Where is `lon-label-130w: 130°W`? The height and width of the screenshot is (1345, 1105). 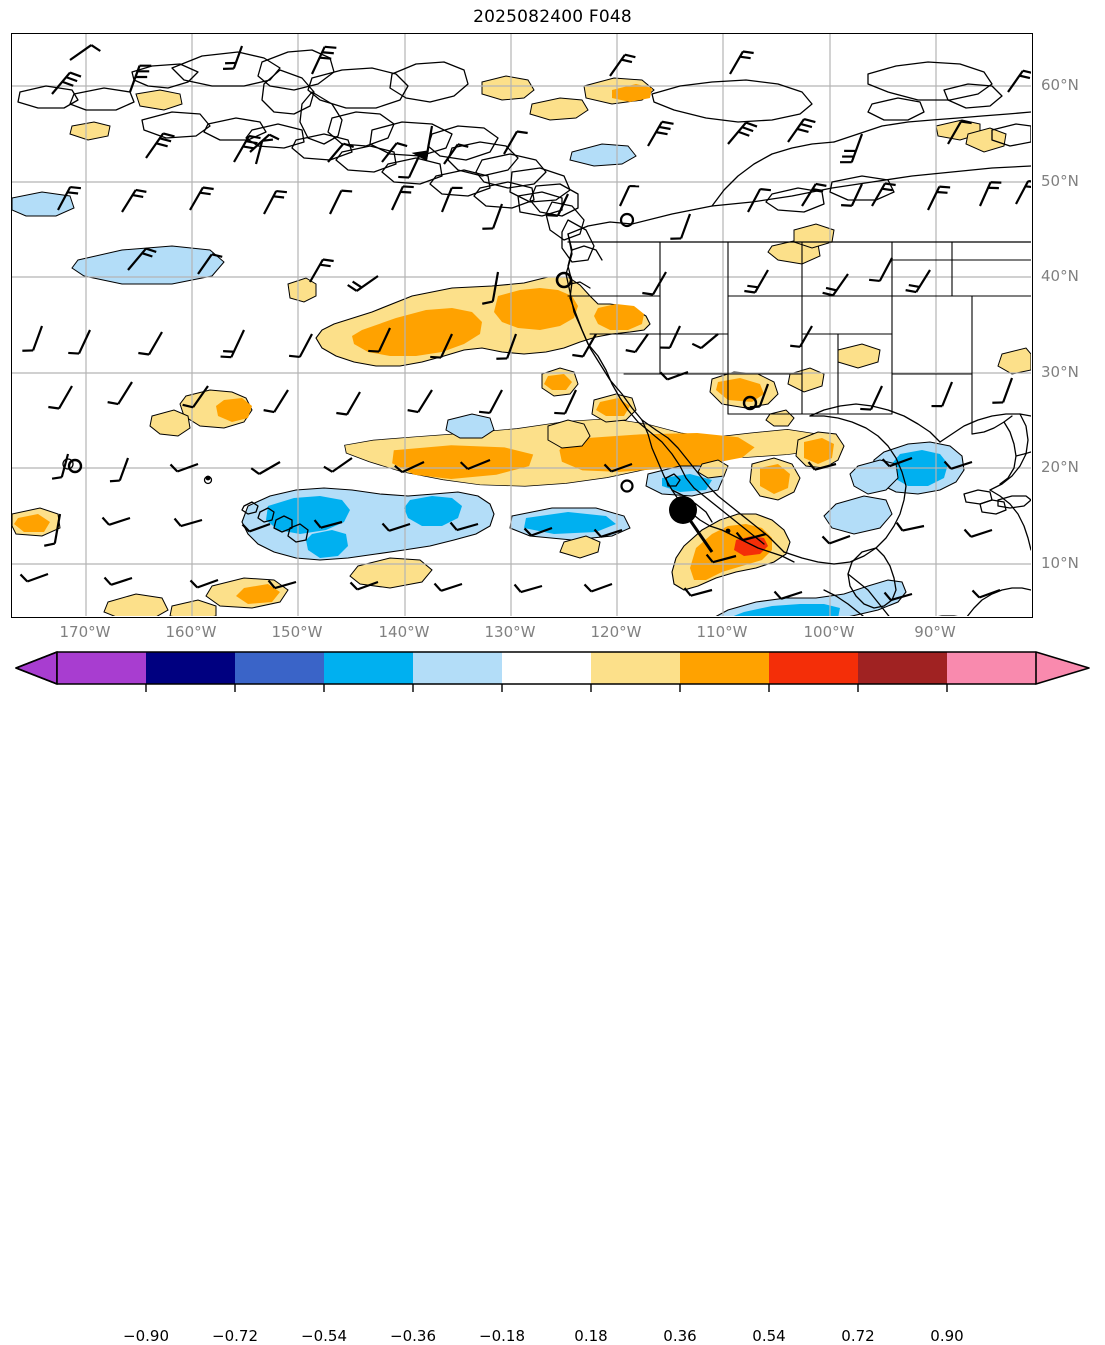 lon-label-130w: 130°W is located at coordinates (510, 632).